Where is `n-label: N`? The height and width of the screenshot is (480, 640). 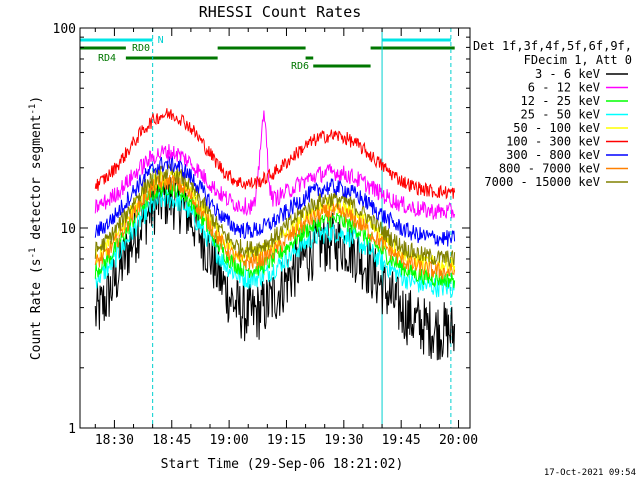
n-label: N is located at coordinates (161, 40).